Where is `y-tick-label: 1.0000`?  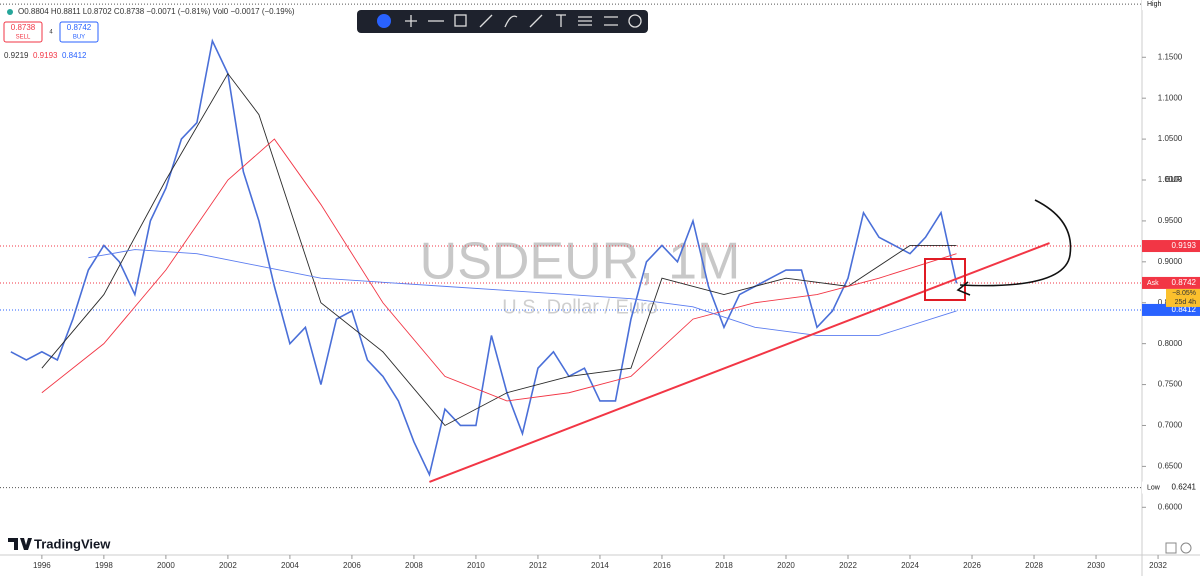
y-tick-label: 1.0000 is located at coordinates (1170, 179).